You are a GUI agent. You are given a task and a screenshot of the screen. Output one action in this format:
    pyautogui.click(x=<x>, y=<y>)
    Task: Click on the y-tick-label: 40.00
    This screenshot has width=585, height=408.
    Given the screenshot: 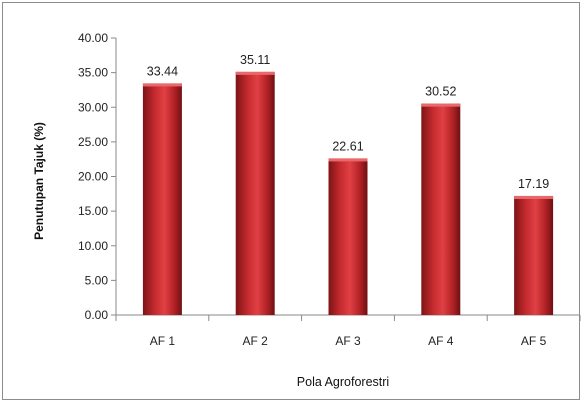 What is the action you would take?
    pyautogui.click(x=93, y=38)
    